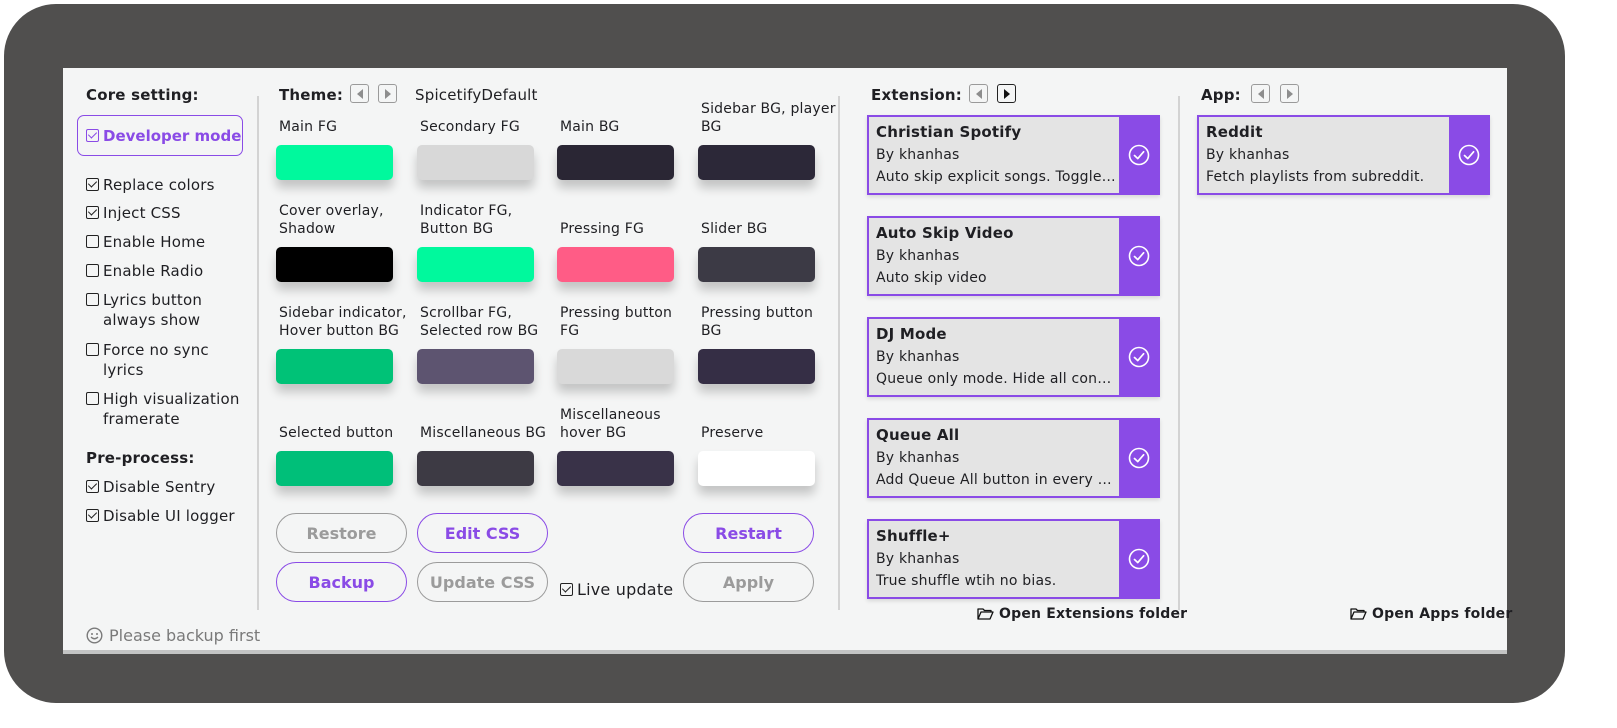 The height and width of the screenshot is (728, 1617). What do you see at coordinates (341, 533) in the screenshot?
I see `restore-button: Restore` at bounding box center [341, 533].